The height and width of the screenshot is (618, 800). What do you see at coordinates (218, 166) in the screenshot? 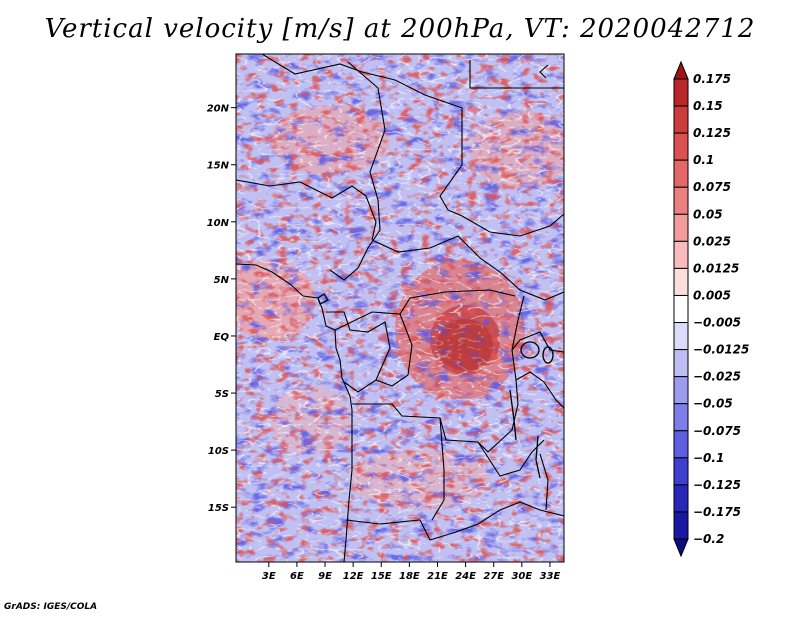
I see `y-tick-label: 15N` at bounding box center [218, 166].